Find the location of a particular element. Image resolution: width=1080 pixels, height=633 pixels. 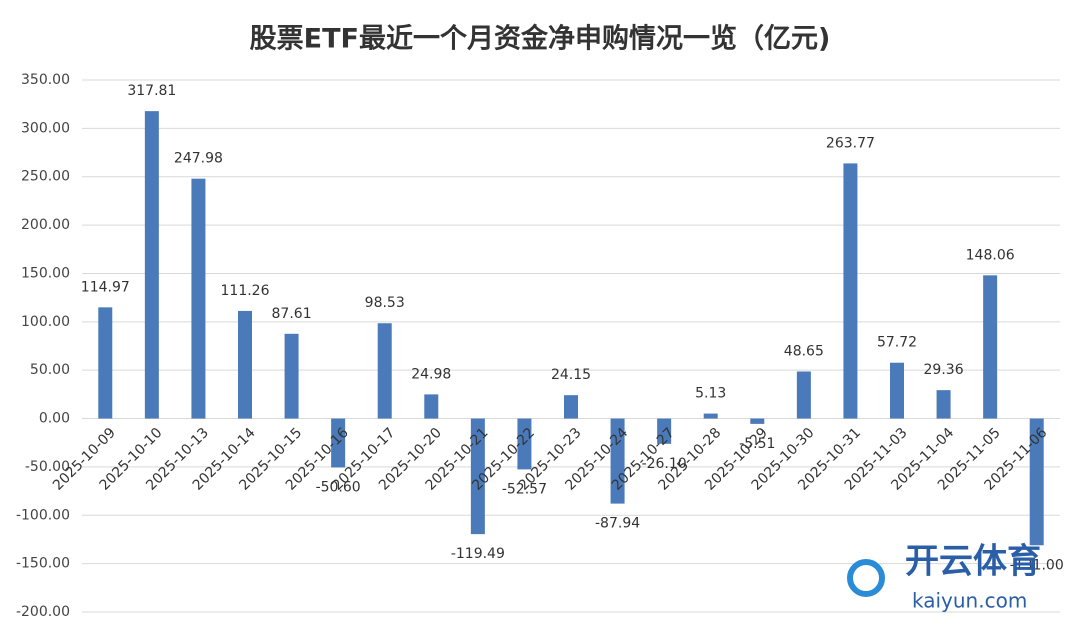

data-label: -50.60 is located at coordinates (338, 487).